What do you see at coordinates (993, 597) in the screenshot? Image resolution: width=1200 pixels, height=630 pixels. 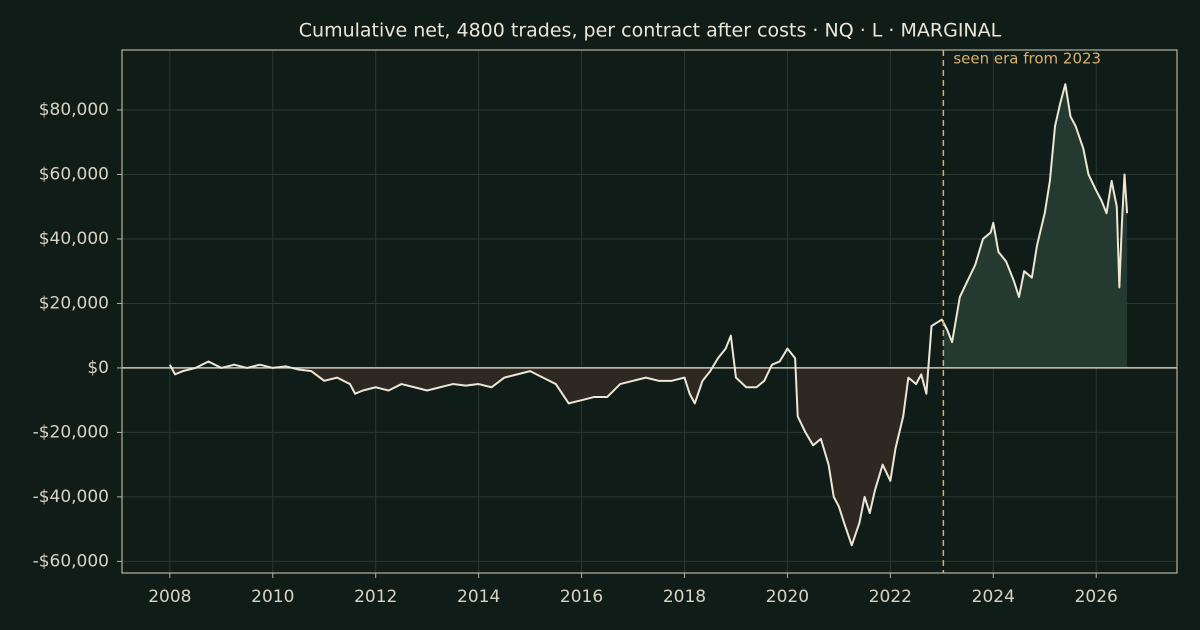 I see `x-tick-label: 2024` at bounding box center [993, 597].